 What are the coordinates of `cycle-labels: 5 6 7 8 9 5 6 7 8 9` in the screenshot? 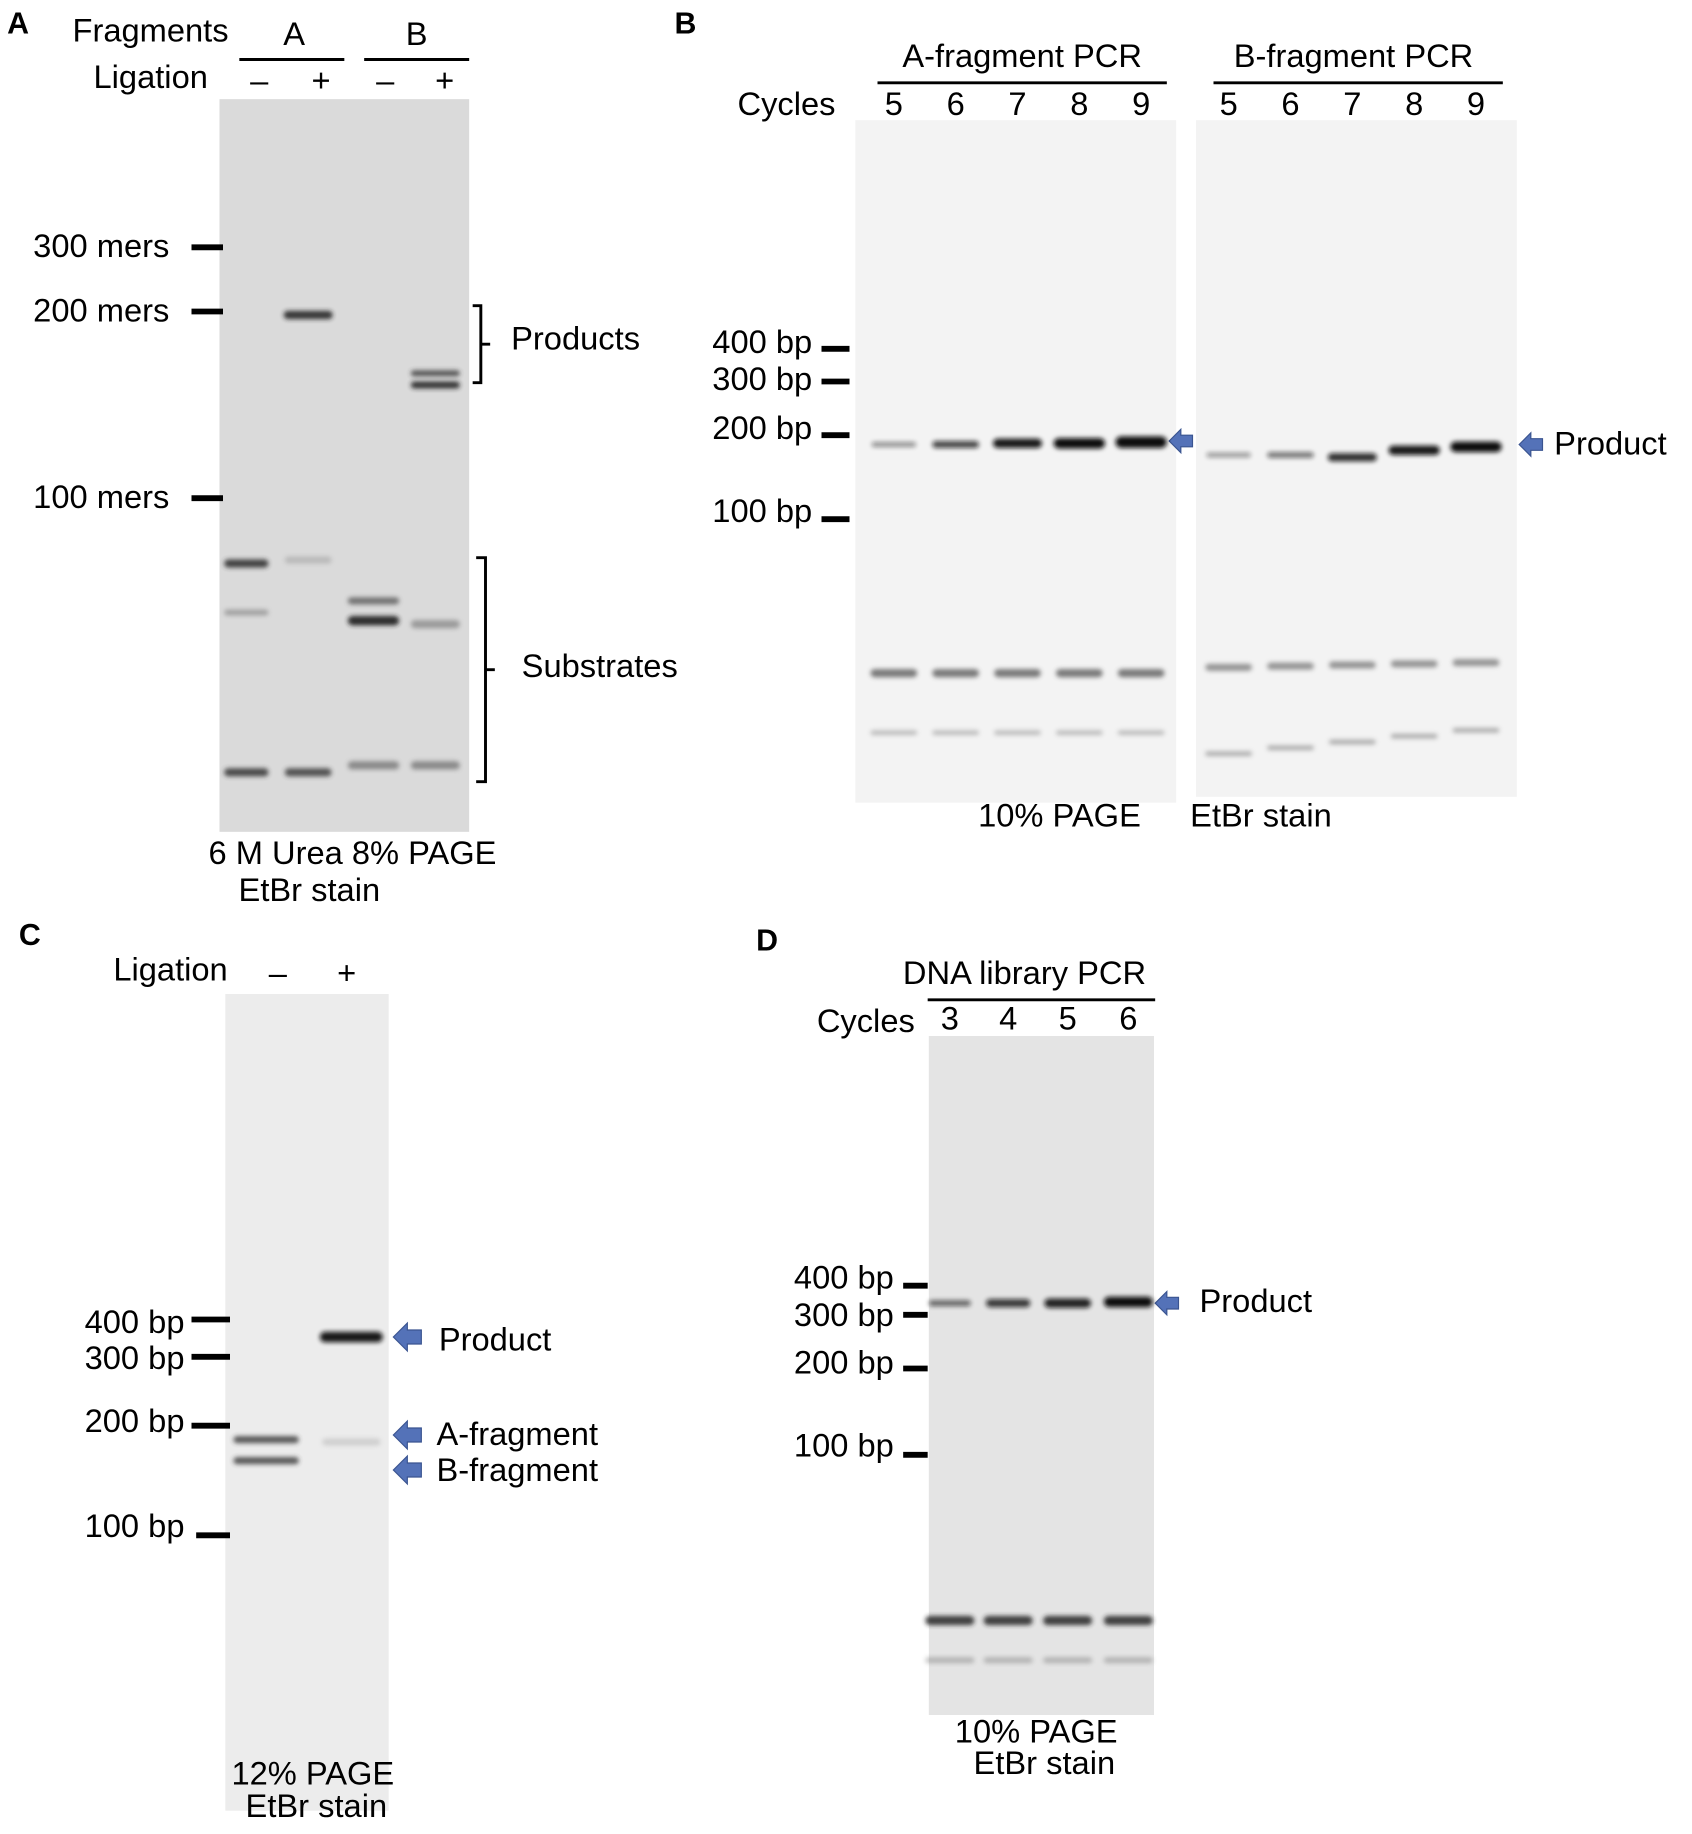 It's located at (1185, 103).